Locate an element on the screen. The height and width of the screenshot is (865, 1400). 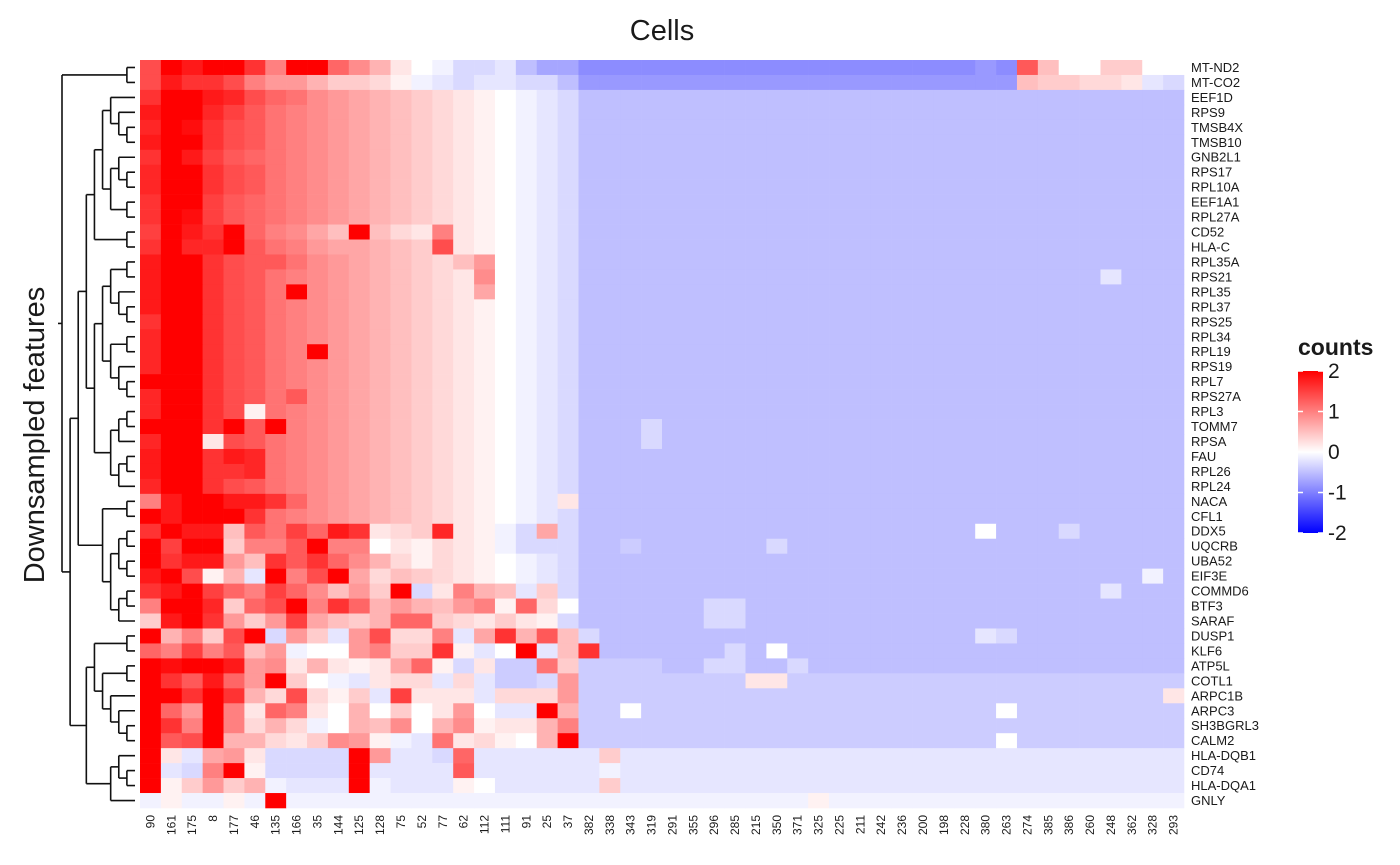
column-label: 382 is located at coordinates (589, 825).